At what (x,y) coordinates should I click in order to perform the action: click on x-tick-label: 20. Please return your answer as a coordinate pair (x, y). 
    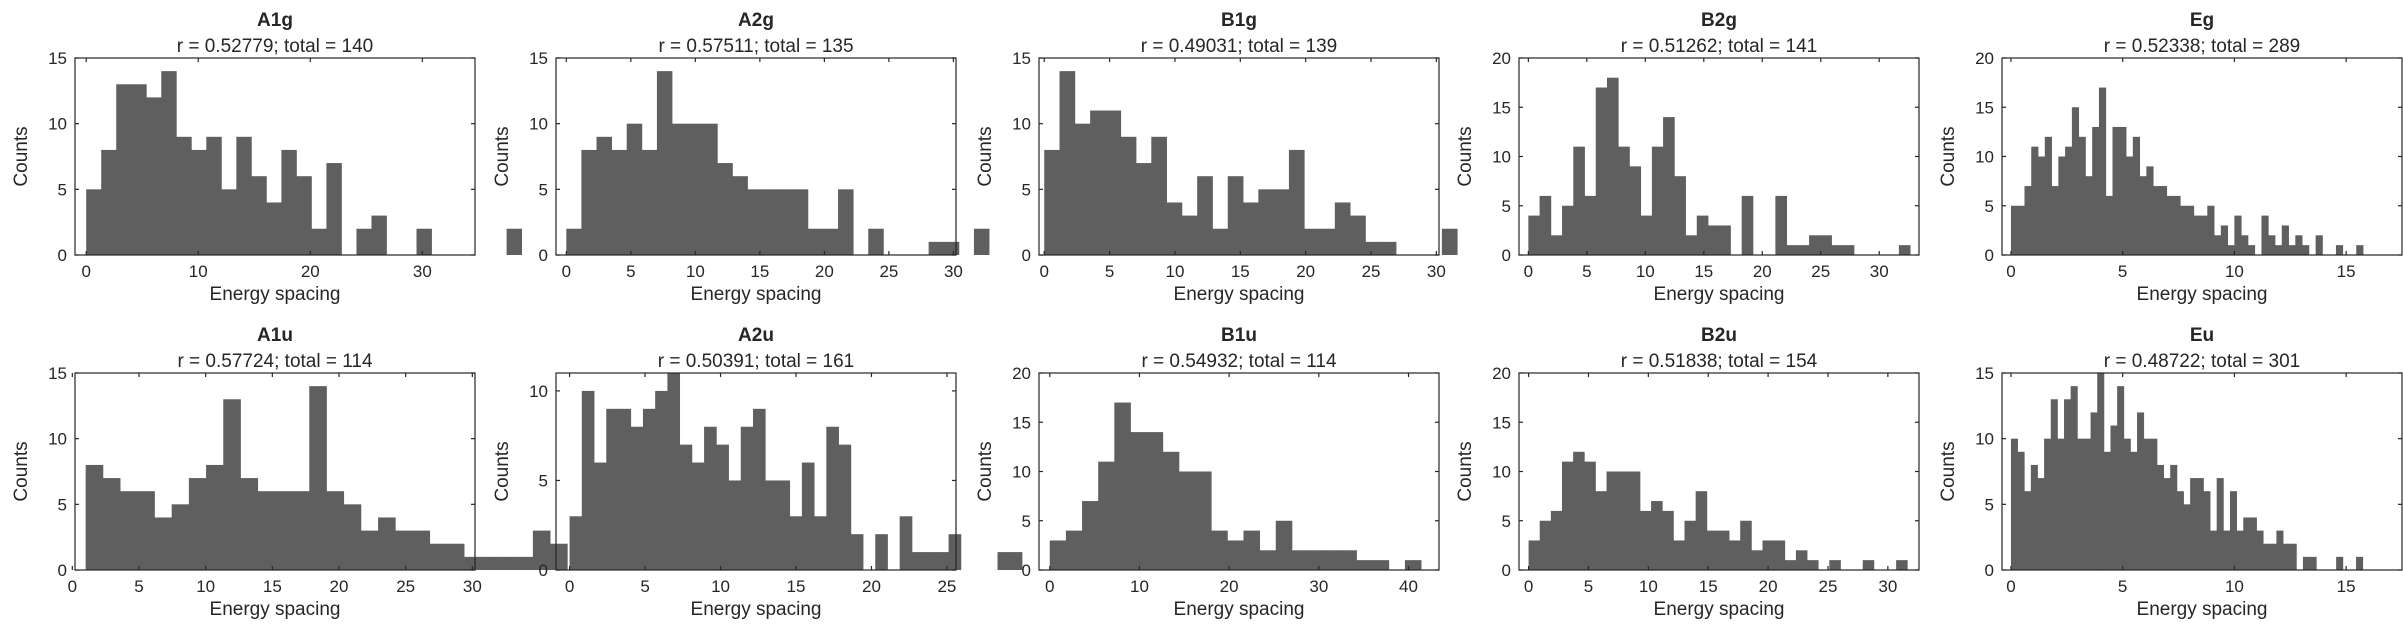
    Looking at the image, I should click on (339, 586).